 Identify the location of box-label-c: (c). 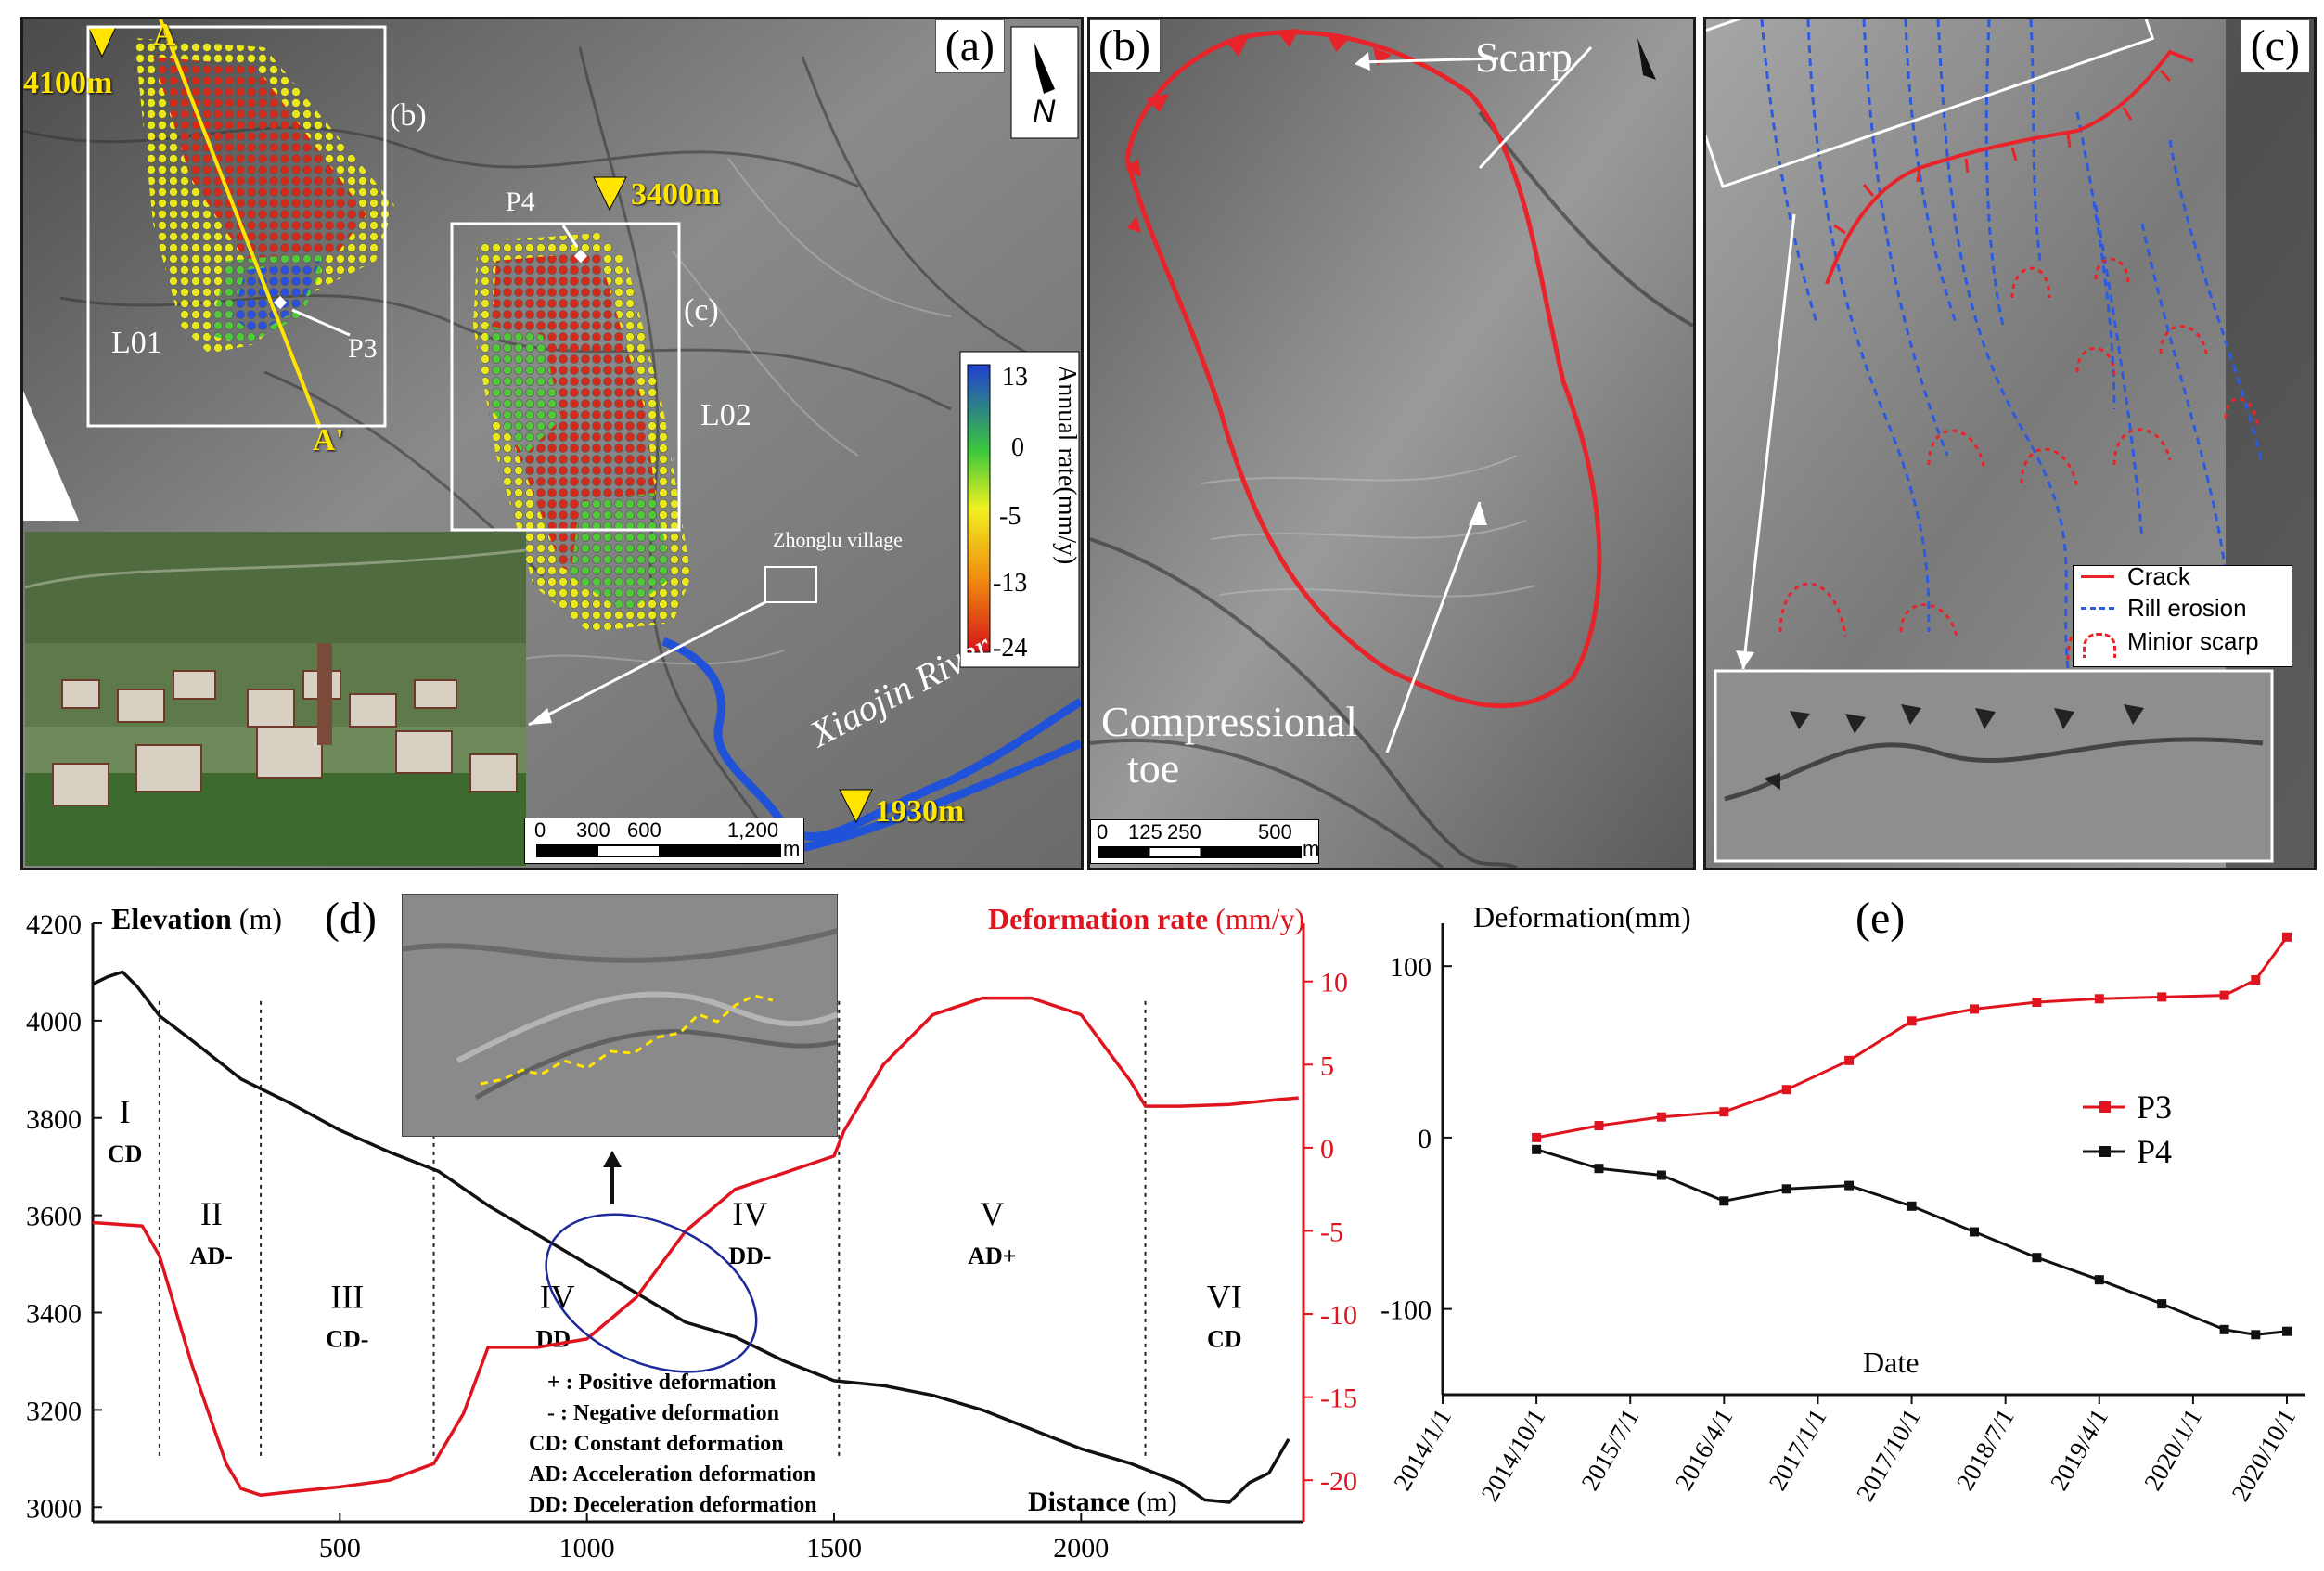
(701, 310).